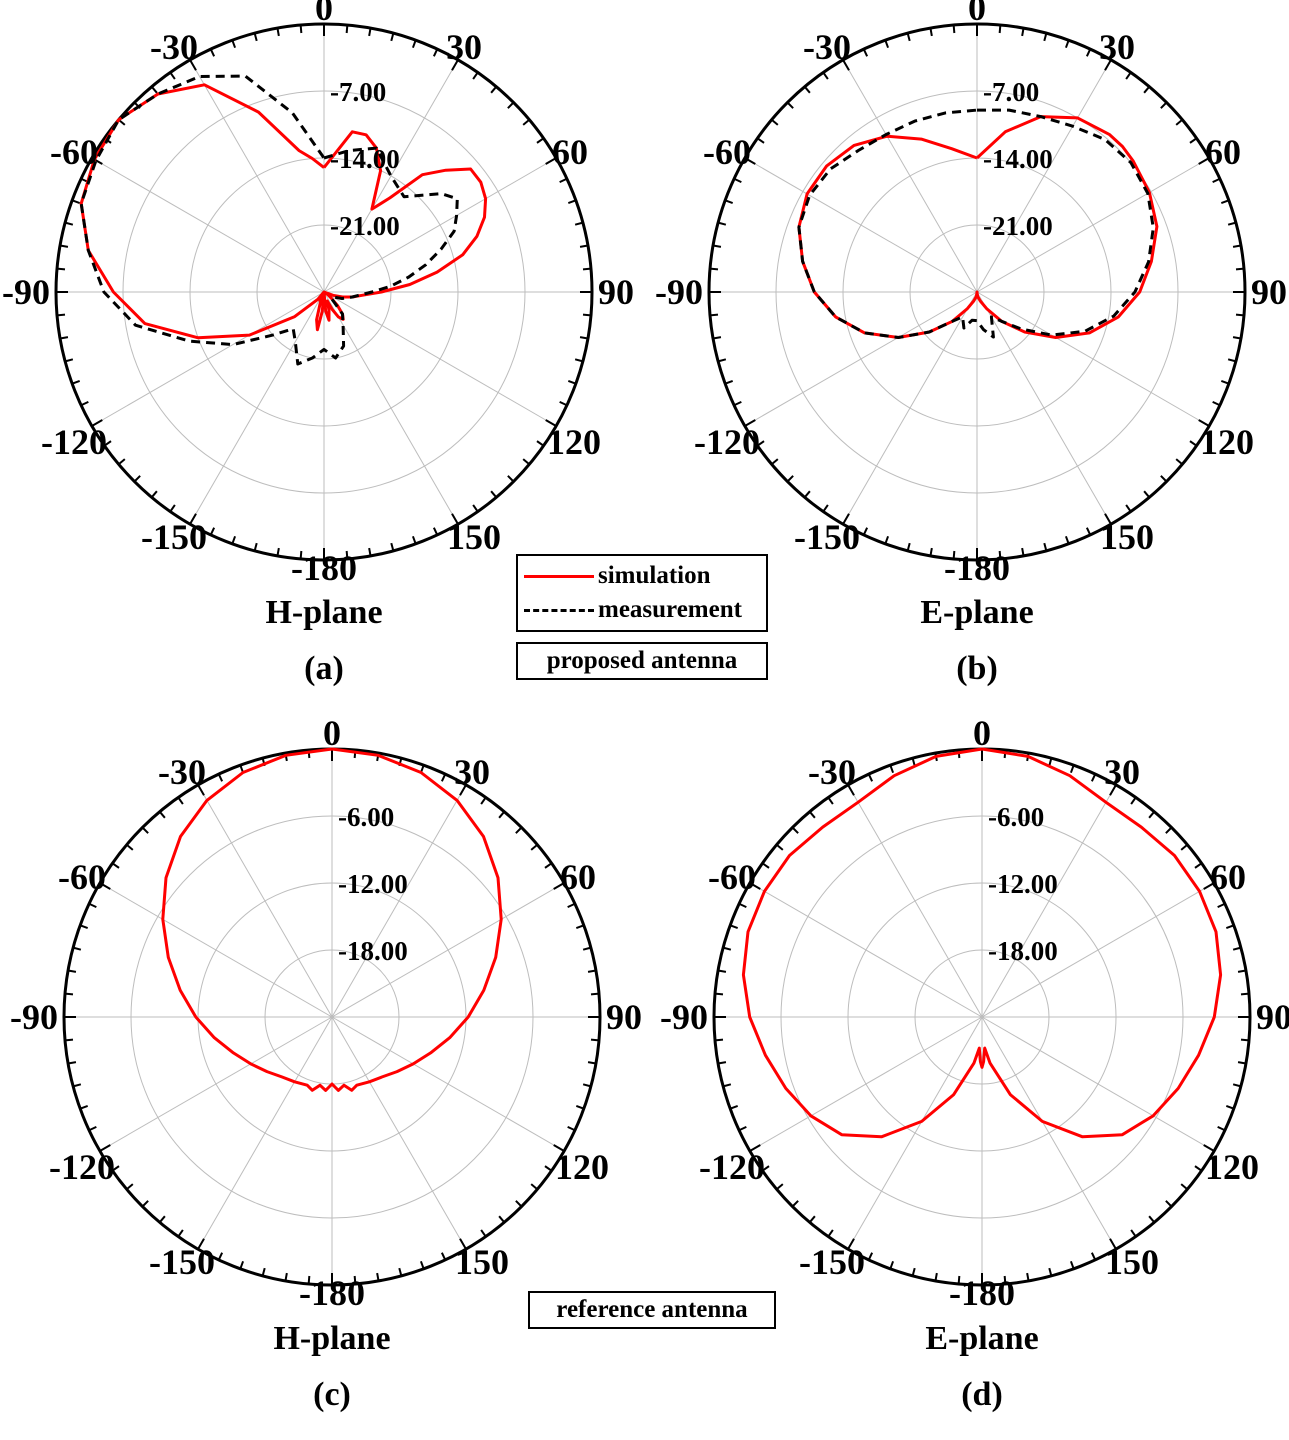 The width and height of the screenshot is (1289, 1440). What do you see at coordinates (358, 92) in the screenshot?
I see `radial-tick-label: -7.00` at bounding box center [358, 92].